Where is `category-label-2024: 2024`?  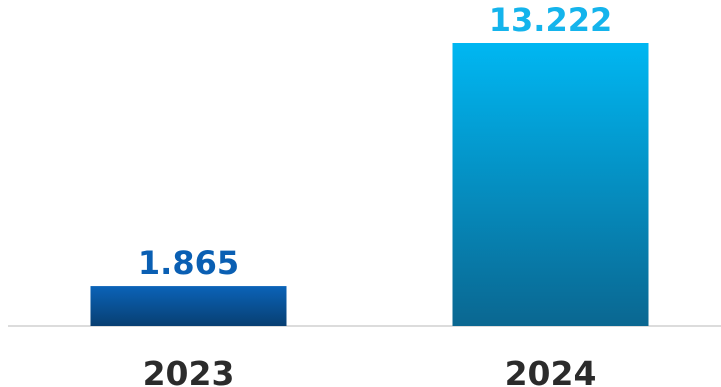 category-label-2024: 2024 is located at coordinates (551, 370).